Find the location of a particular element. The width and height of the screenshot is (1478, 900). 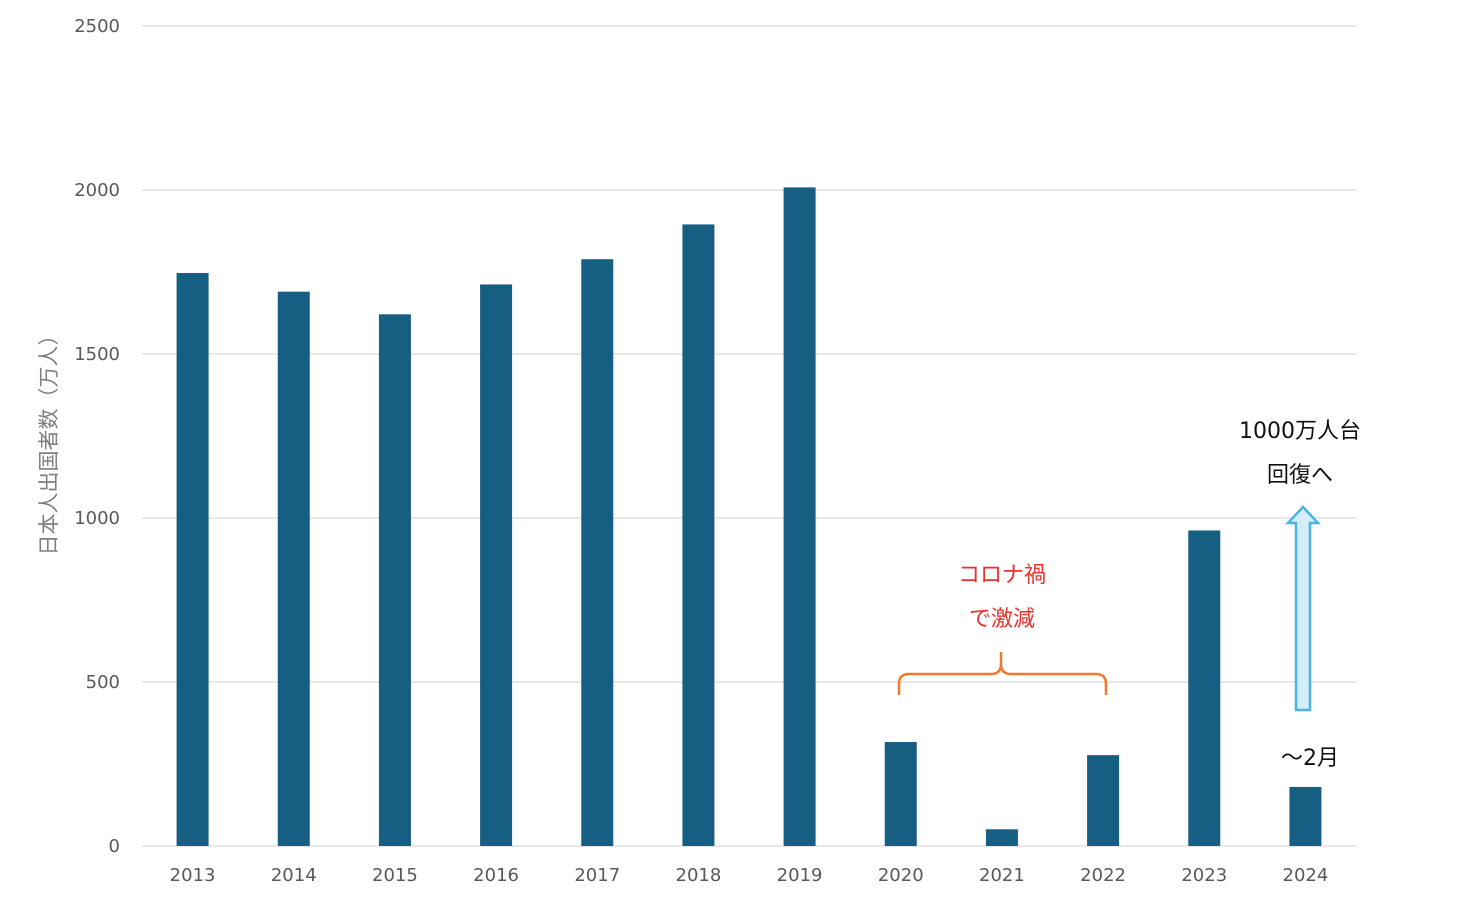

x-tick-label: 2023 is located at coordinates (1204, 875).